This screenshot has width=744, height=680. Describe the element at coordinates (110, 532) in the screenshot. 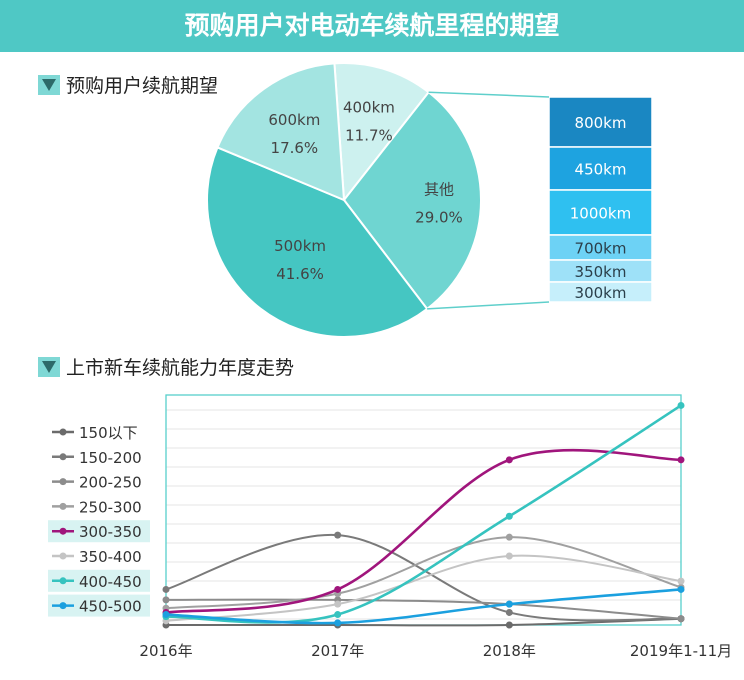

I see `legend-label: 300-350` at that location.